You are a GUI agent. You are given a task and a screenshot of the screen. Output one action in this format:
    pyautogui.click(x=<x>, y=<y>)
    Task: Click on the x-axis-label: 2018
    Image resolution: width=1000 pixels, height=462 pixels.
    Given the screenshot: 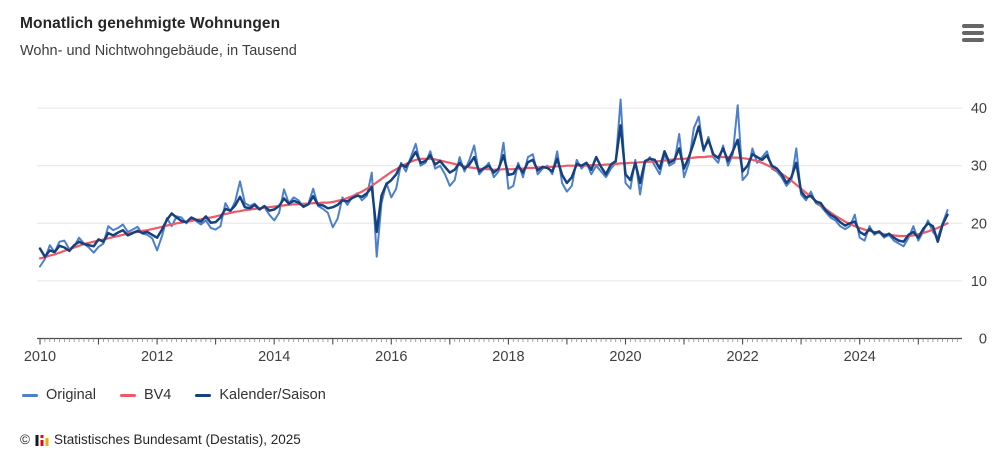 What is the action you would take?
    pyautogui.click(x=508, y=357)
    